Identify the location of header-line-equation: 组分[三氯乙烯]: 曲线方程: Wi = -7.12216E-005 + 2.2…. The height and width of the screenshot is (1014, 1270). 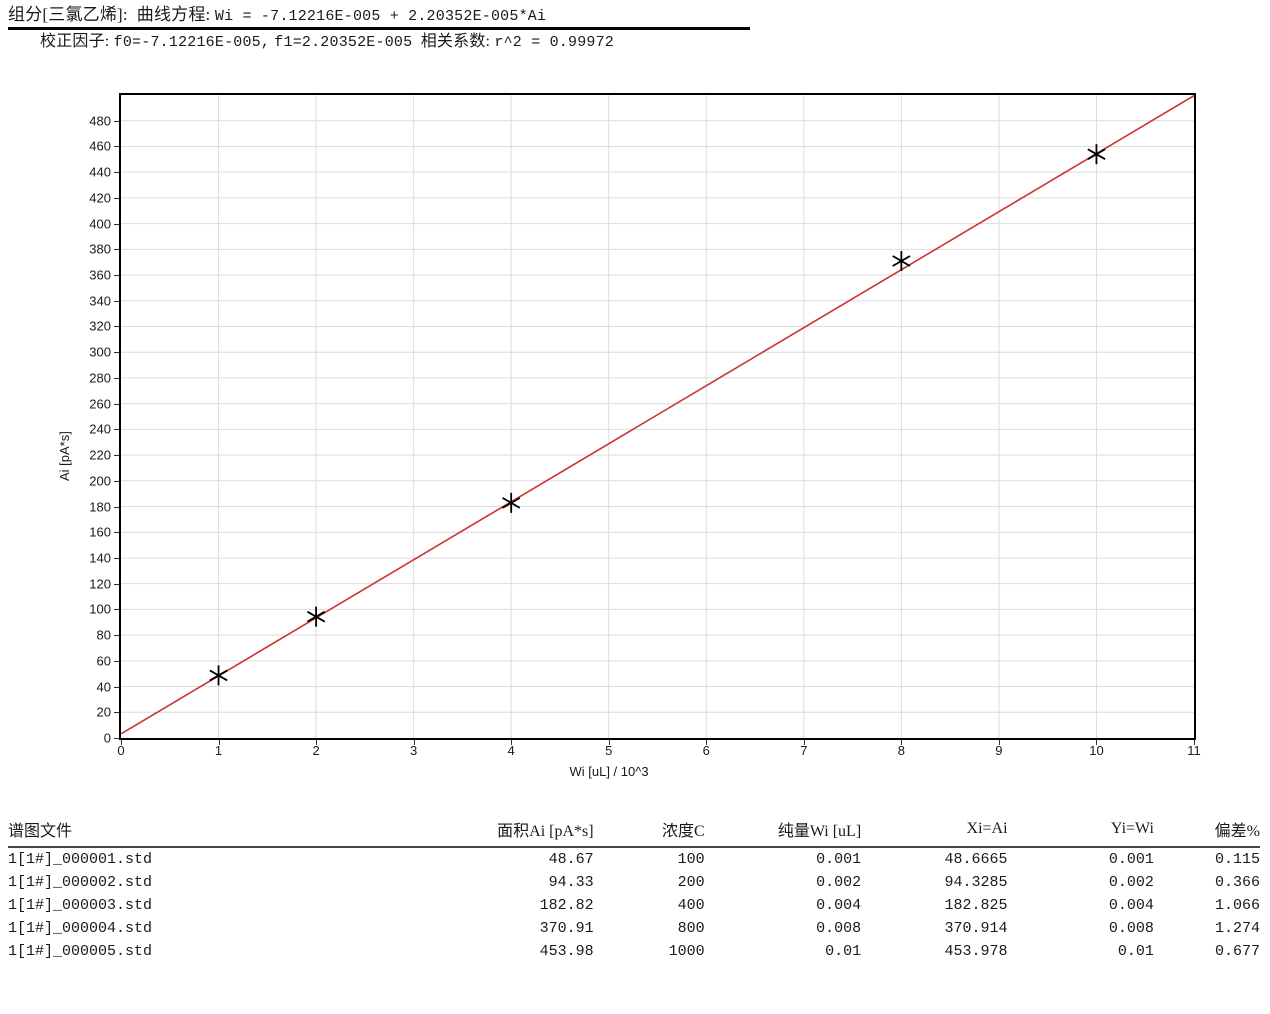
(277, 16).